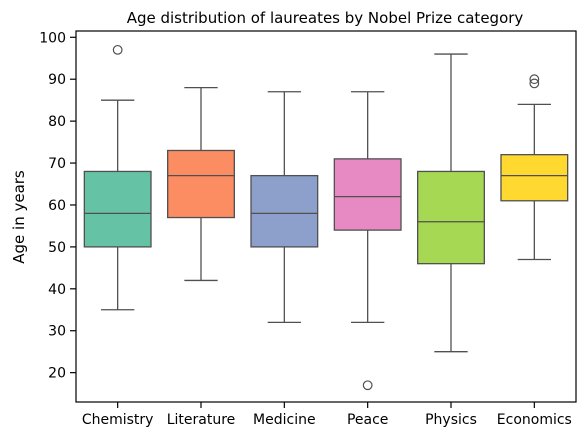  I want to click on box-literature, so click(201, 184).